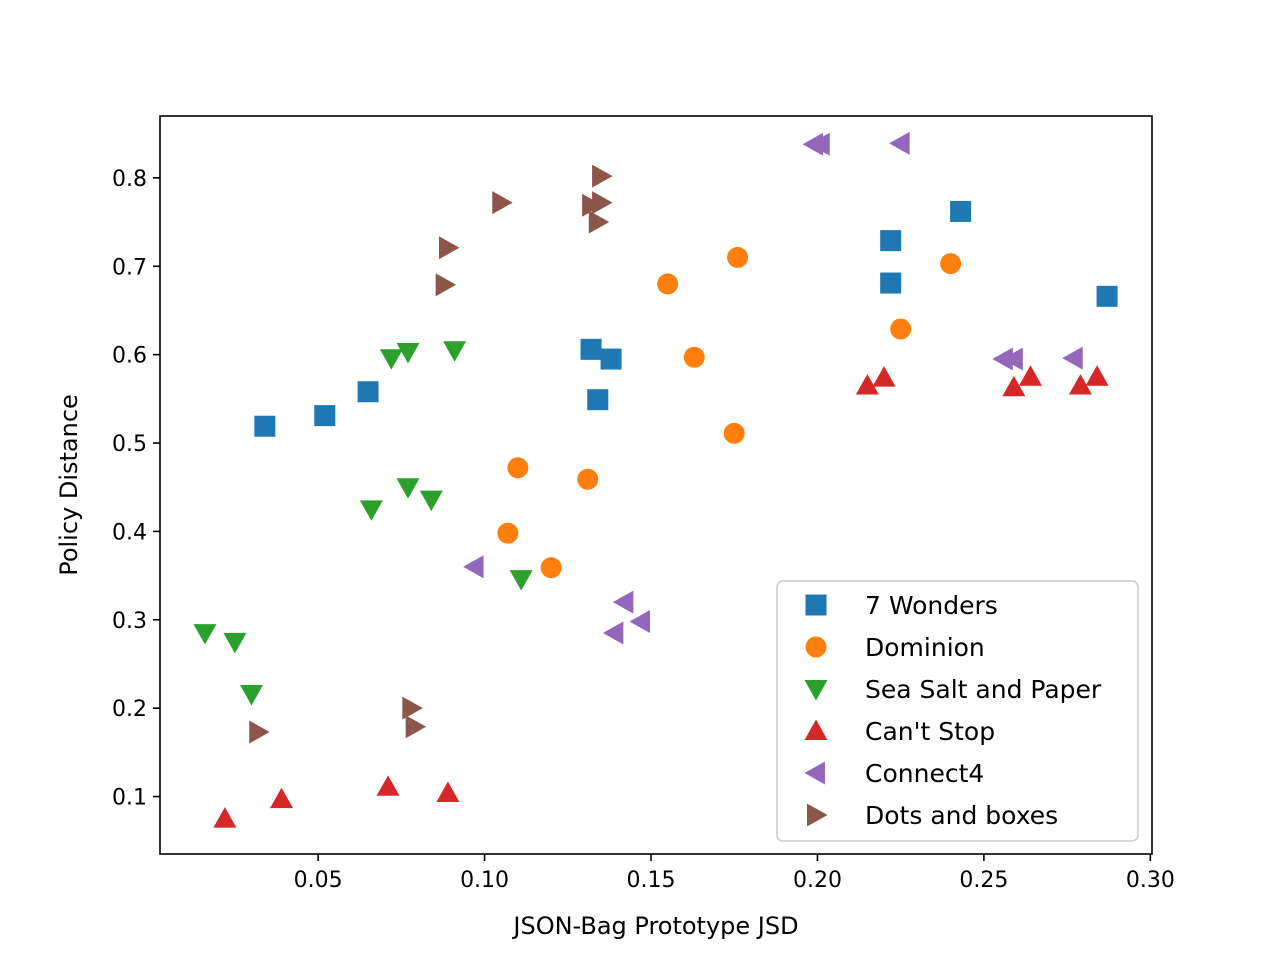 This screenshot has height=960, width=1280. I want to click on legend-label: Can't Stop, so click(930, 731).